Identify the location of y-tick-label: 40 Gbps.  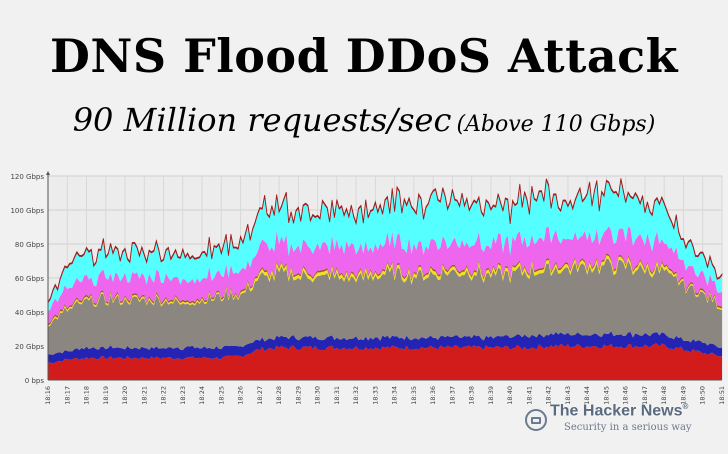
(29, 313).